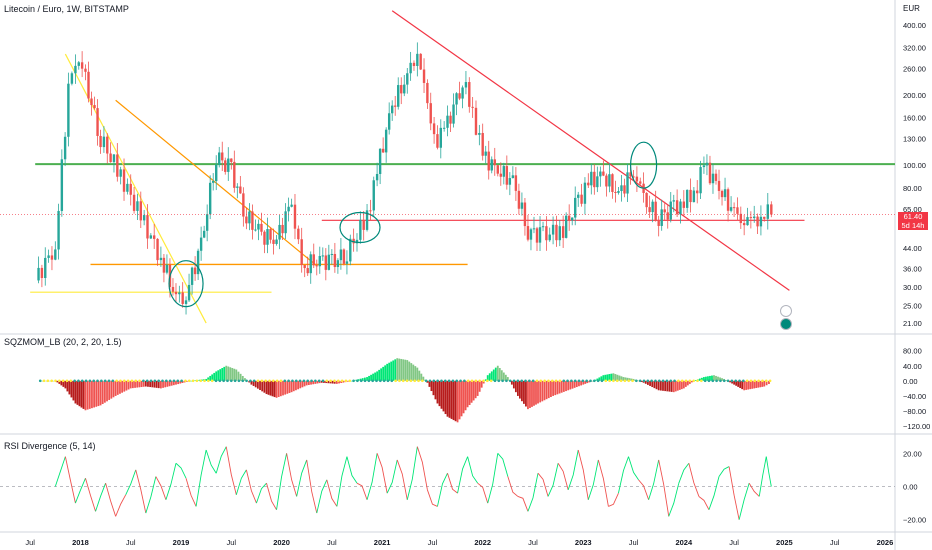  Describe the element at coordinates (135, 188) in the screenshot. I see `yellow-trendline` at that location.